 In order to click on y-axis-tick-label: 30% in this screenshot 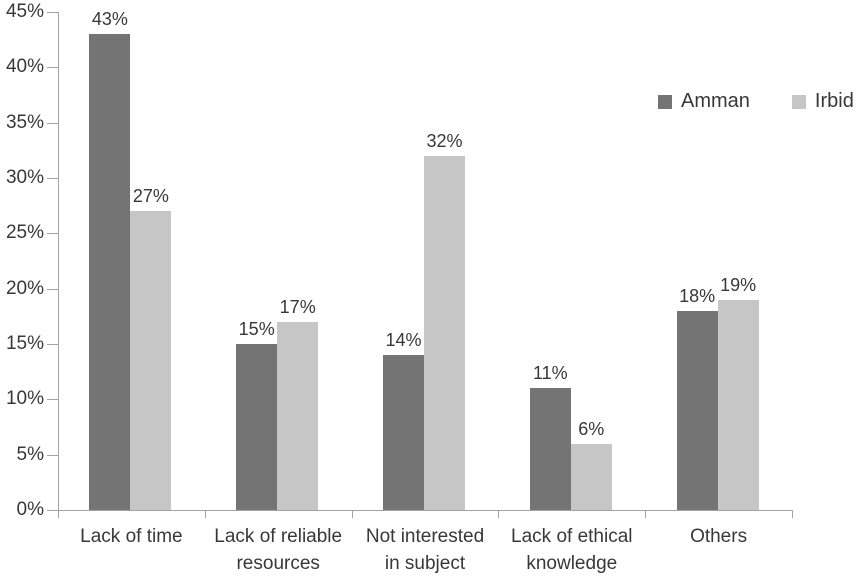, I will do `click(24, 177)`.